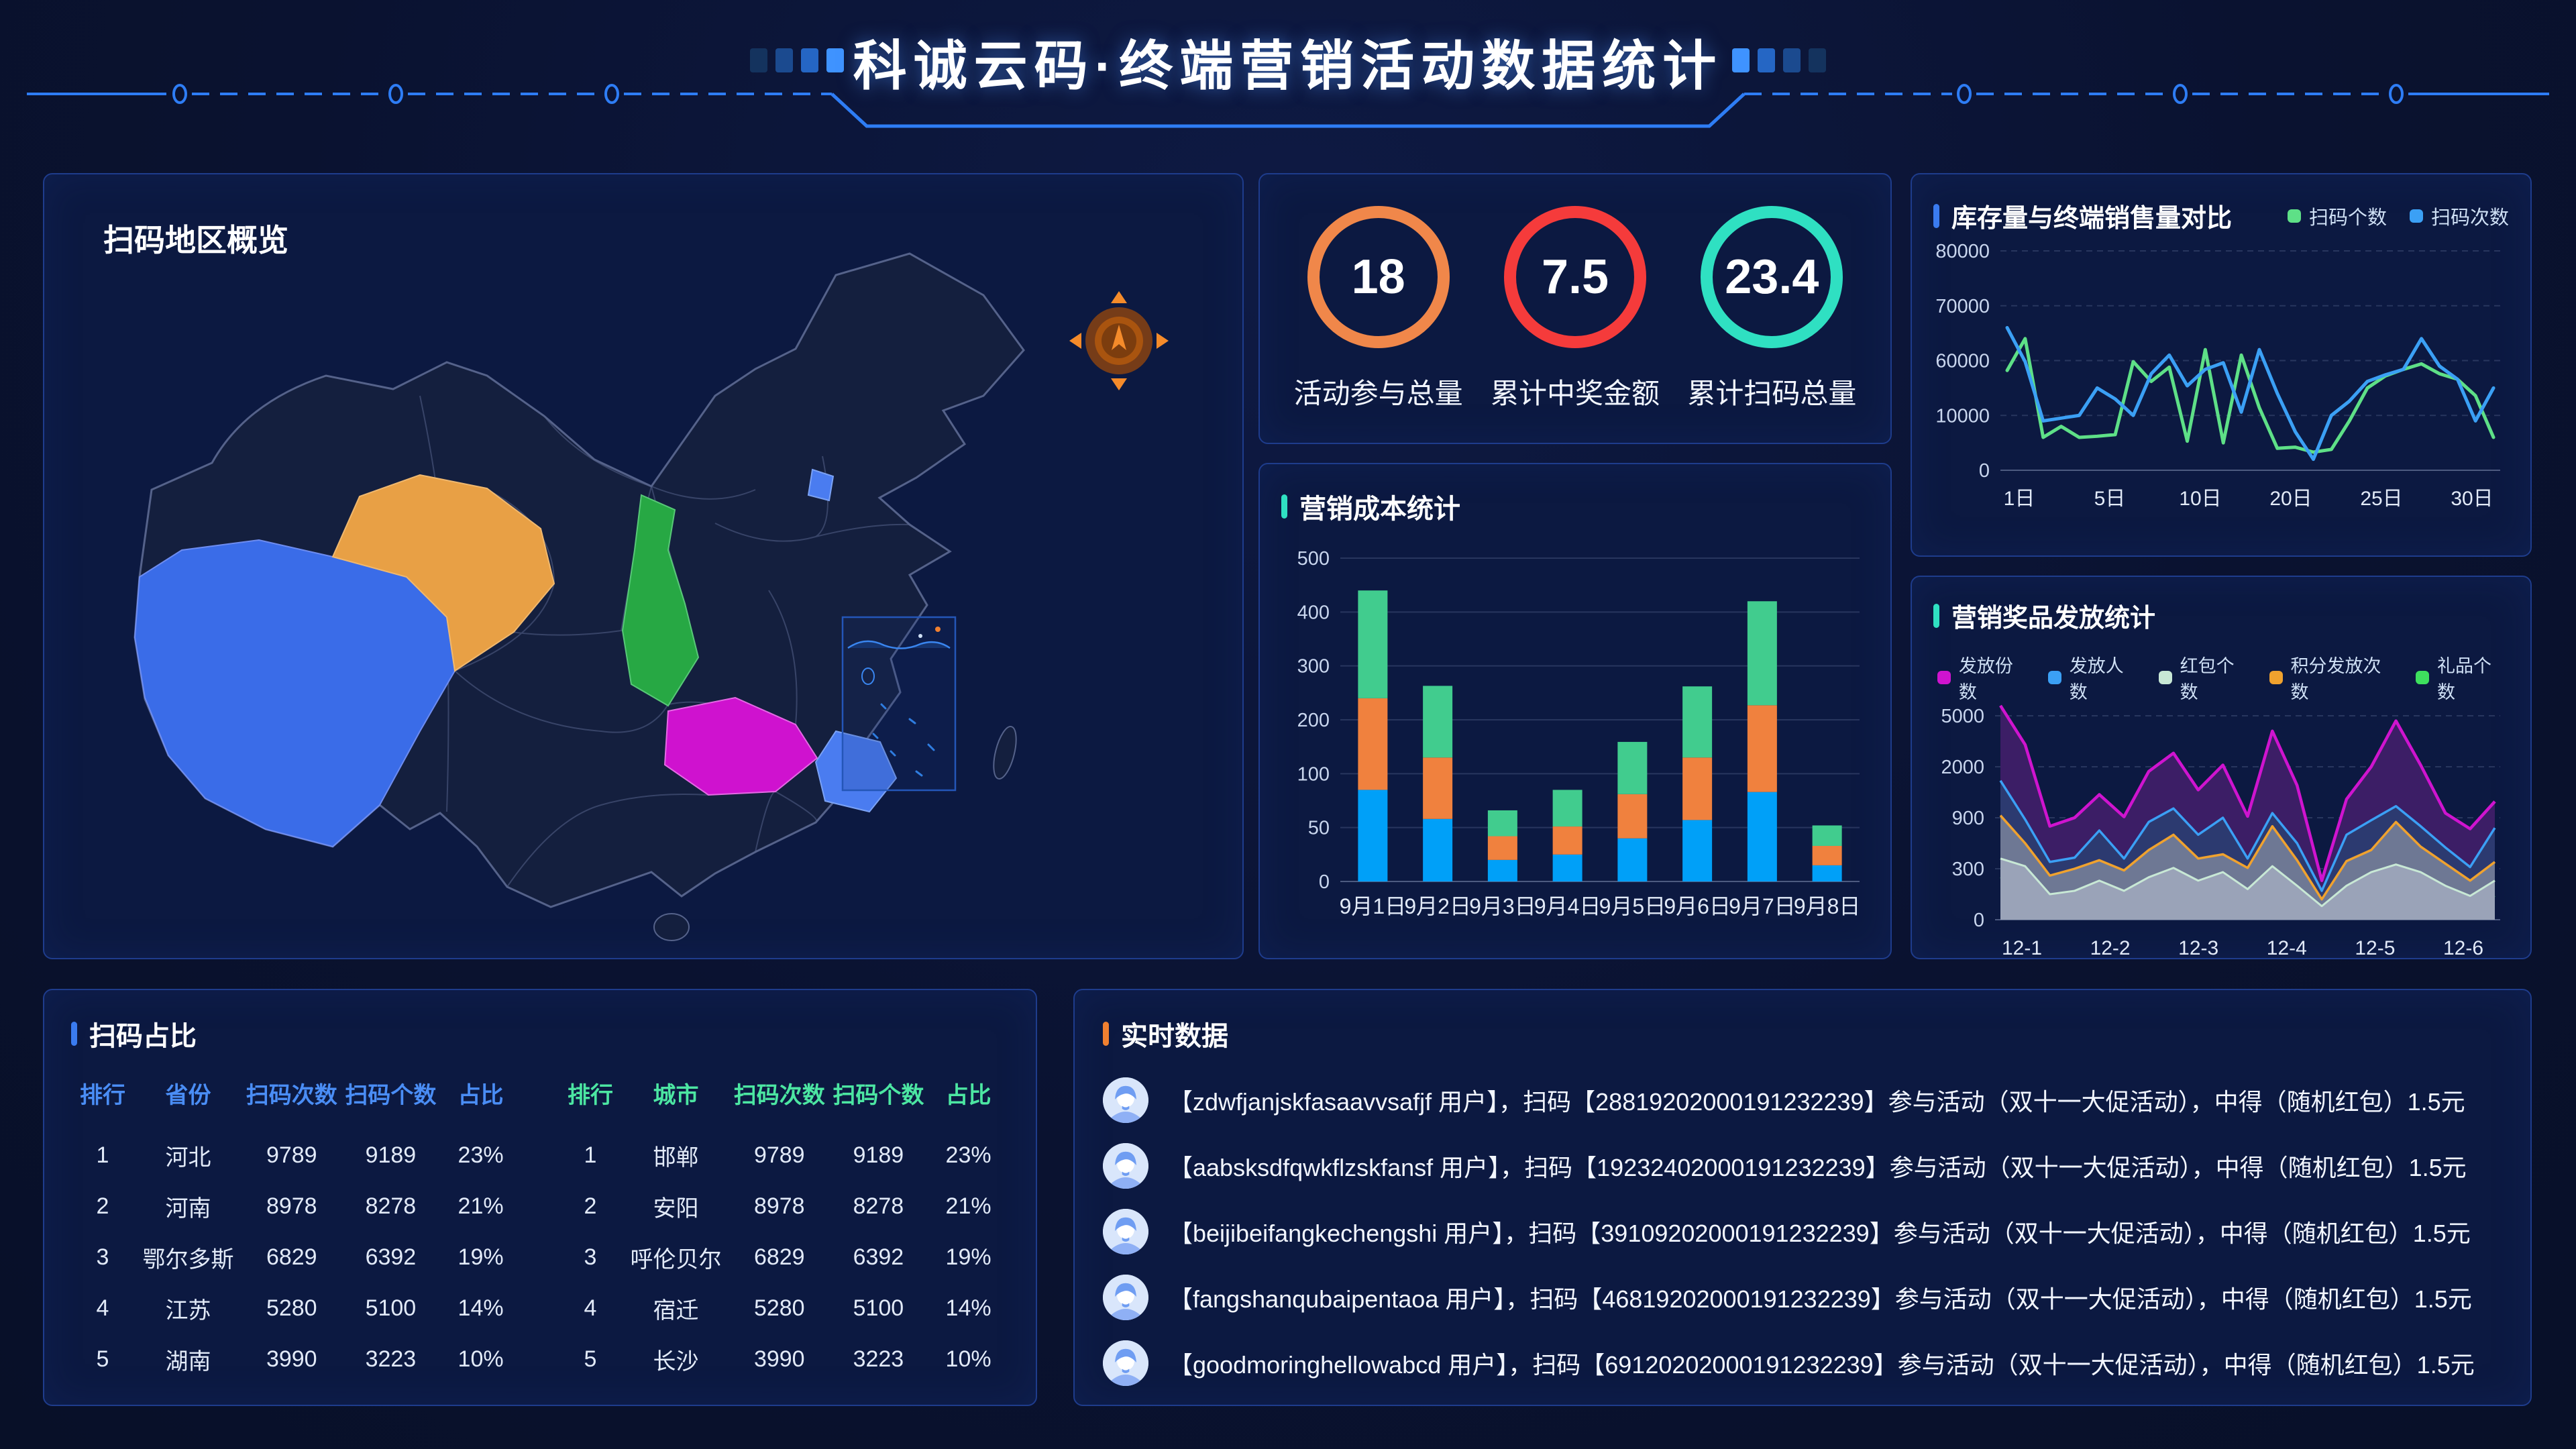 The height and width of the screenshot is (1449, 2576). Describe the element at coordinates (195, 240) in the screenshot. I see `map-panel-title: 扫码地区概览` at that location.